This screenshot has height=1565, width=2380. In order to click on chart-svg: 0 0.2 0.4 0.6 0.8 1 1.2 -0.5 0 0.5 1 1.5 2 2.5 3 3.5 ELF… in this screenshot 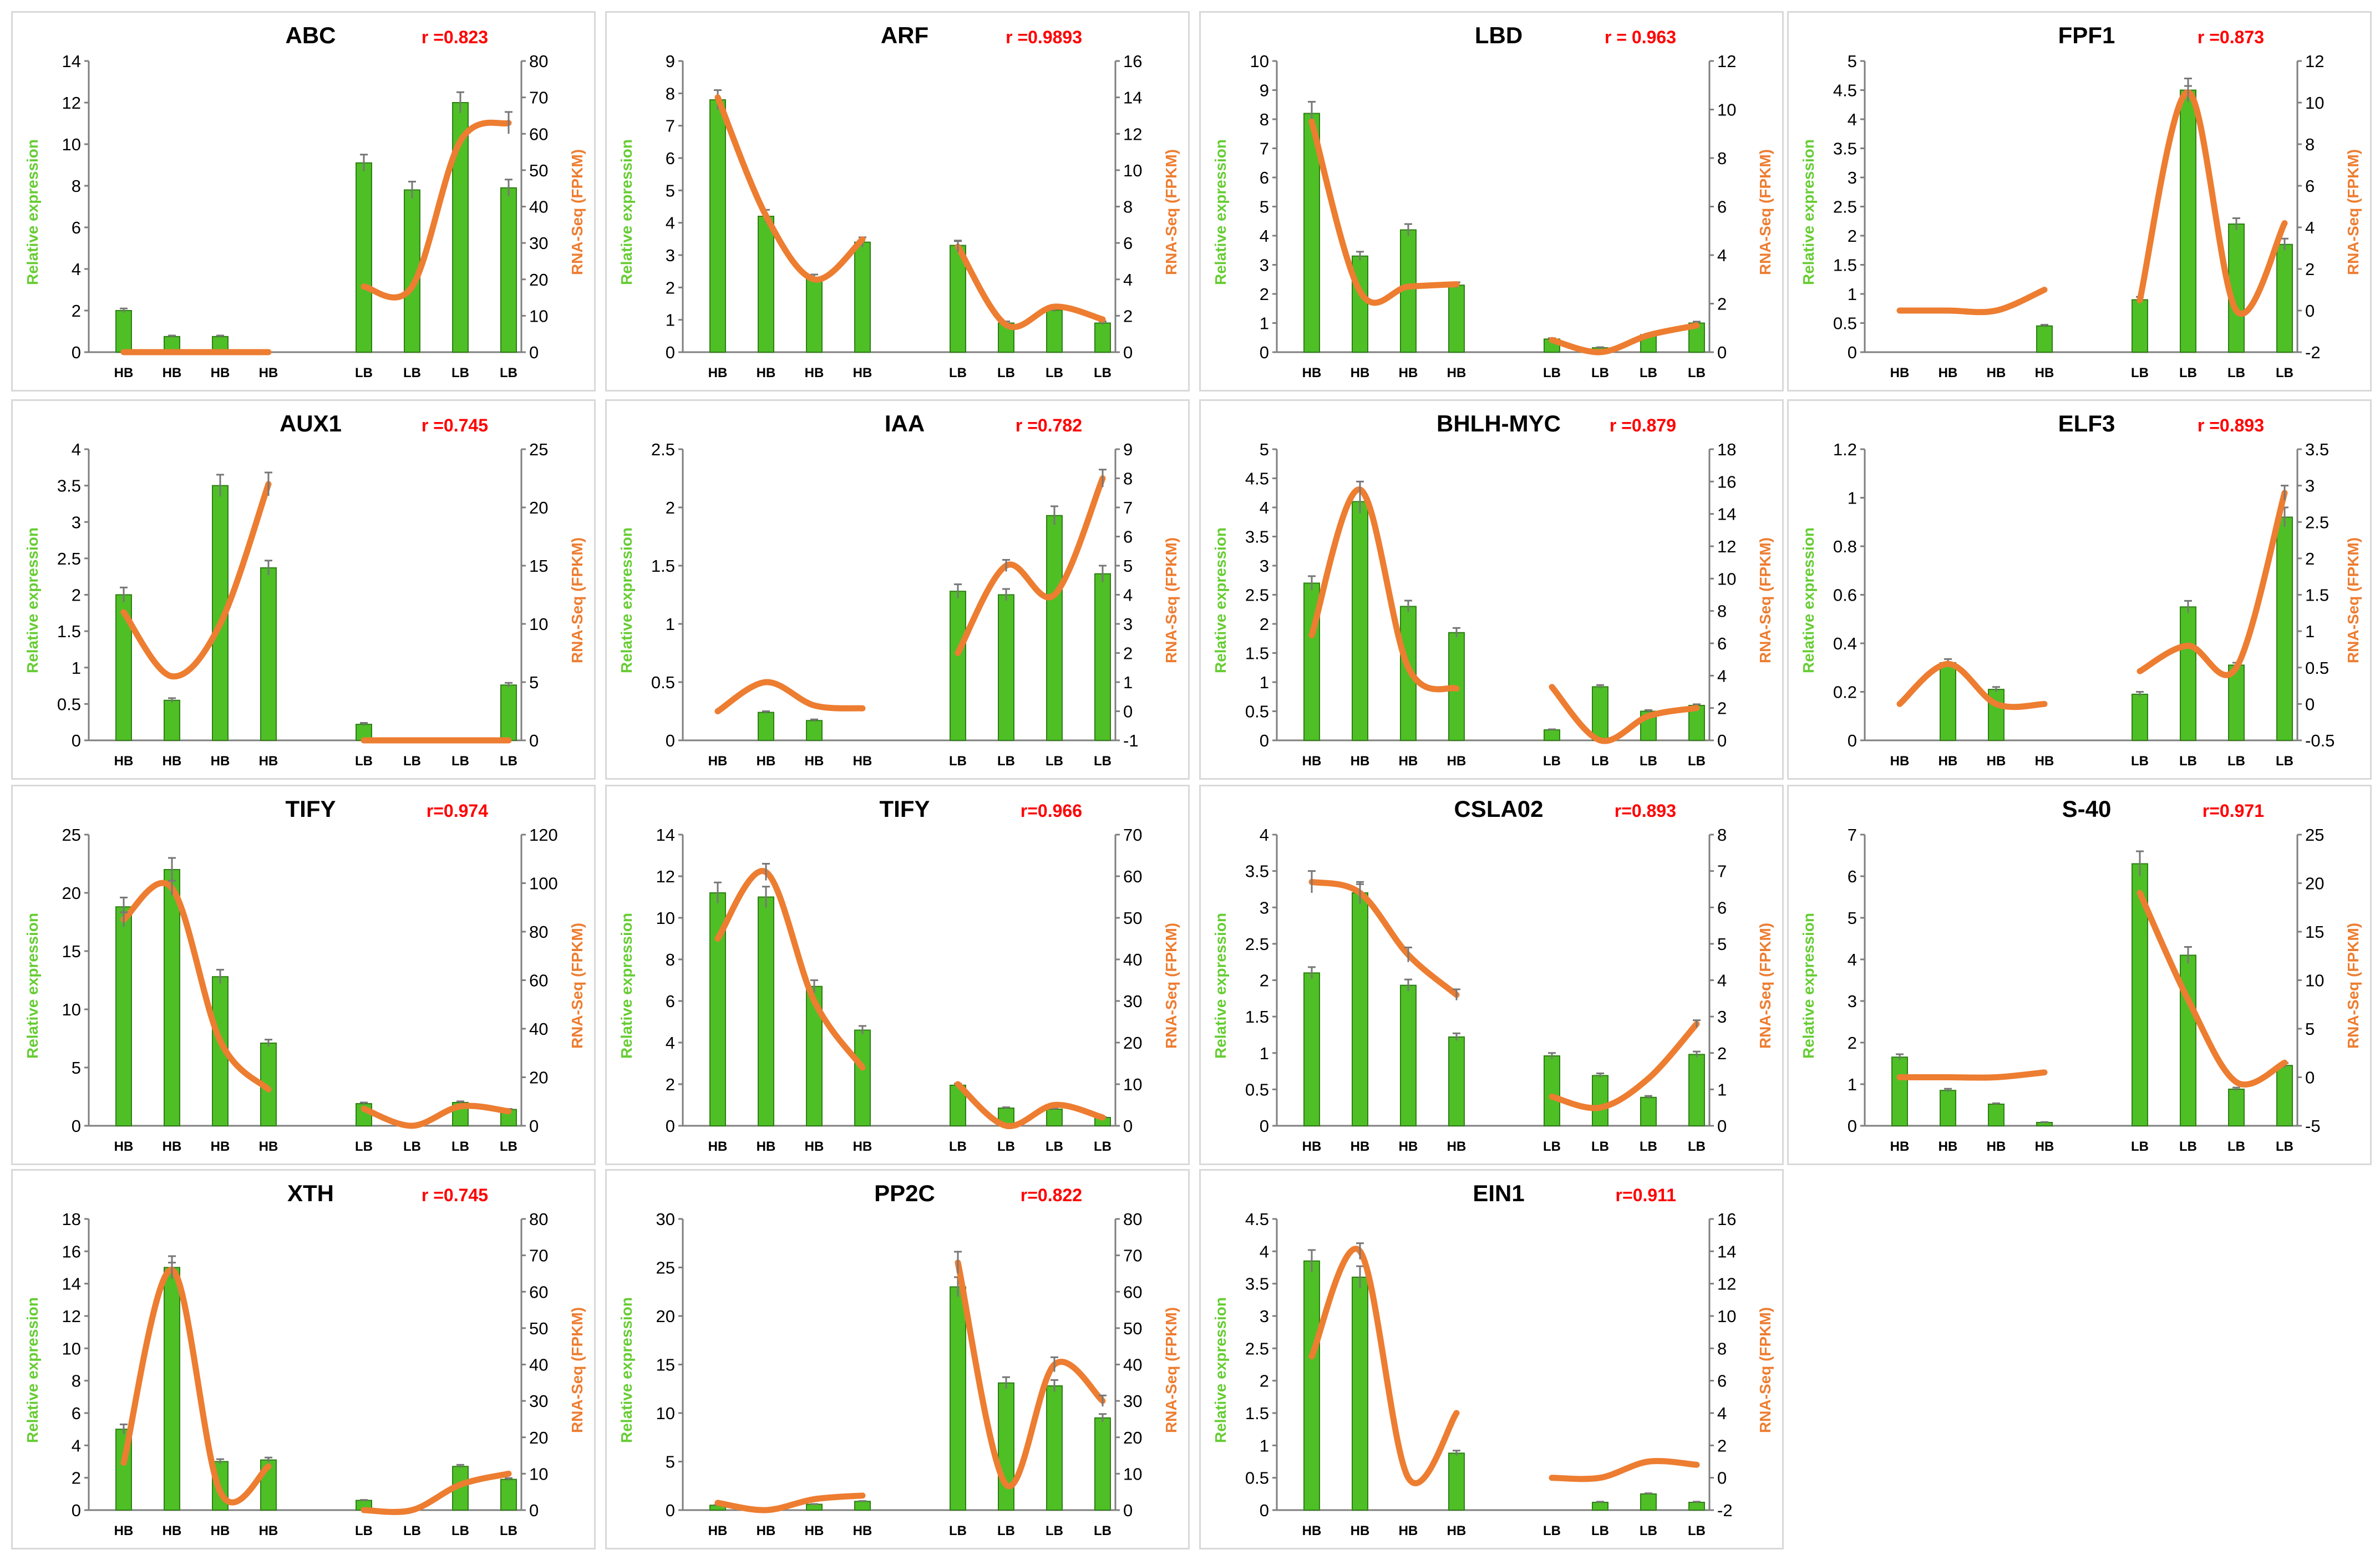, I will do `click(2079, 589)`.